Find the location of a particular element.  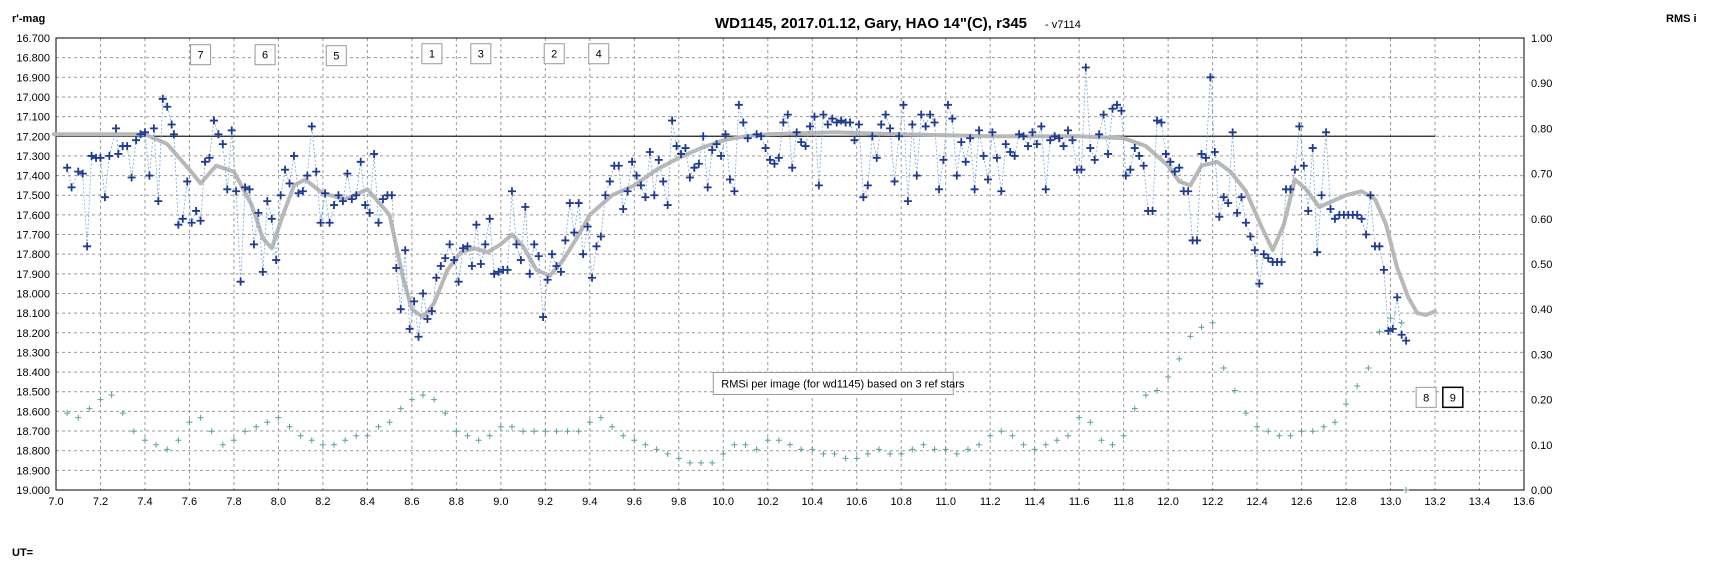

y-tick-label-left: 18.000 is located at coordinates (33, 294).